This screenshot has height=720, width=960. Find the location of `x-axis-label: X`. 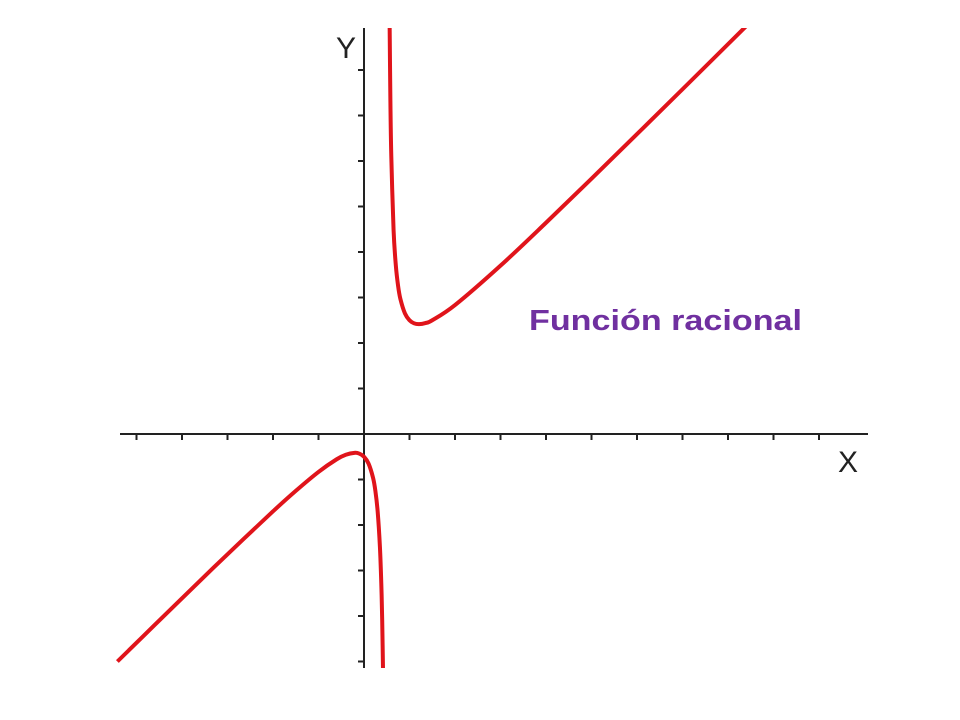

x-axis-label: X is located at coordinates (848, 462).